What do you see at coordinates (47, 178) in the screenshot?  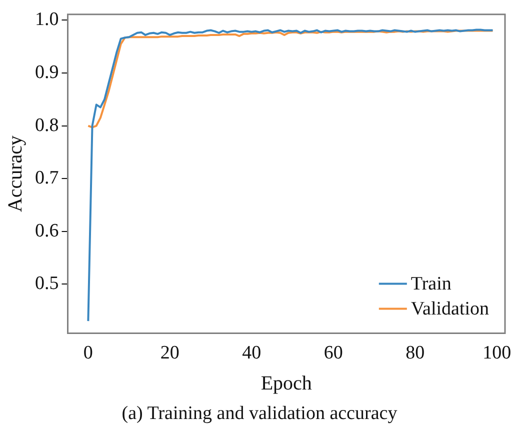 I see `y-tick-label: 0.7` at bounding box center [47, 178].